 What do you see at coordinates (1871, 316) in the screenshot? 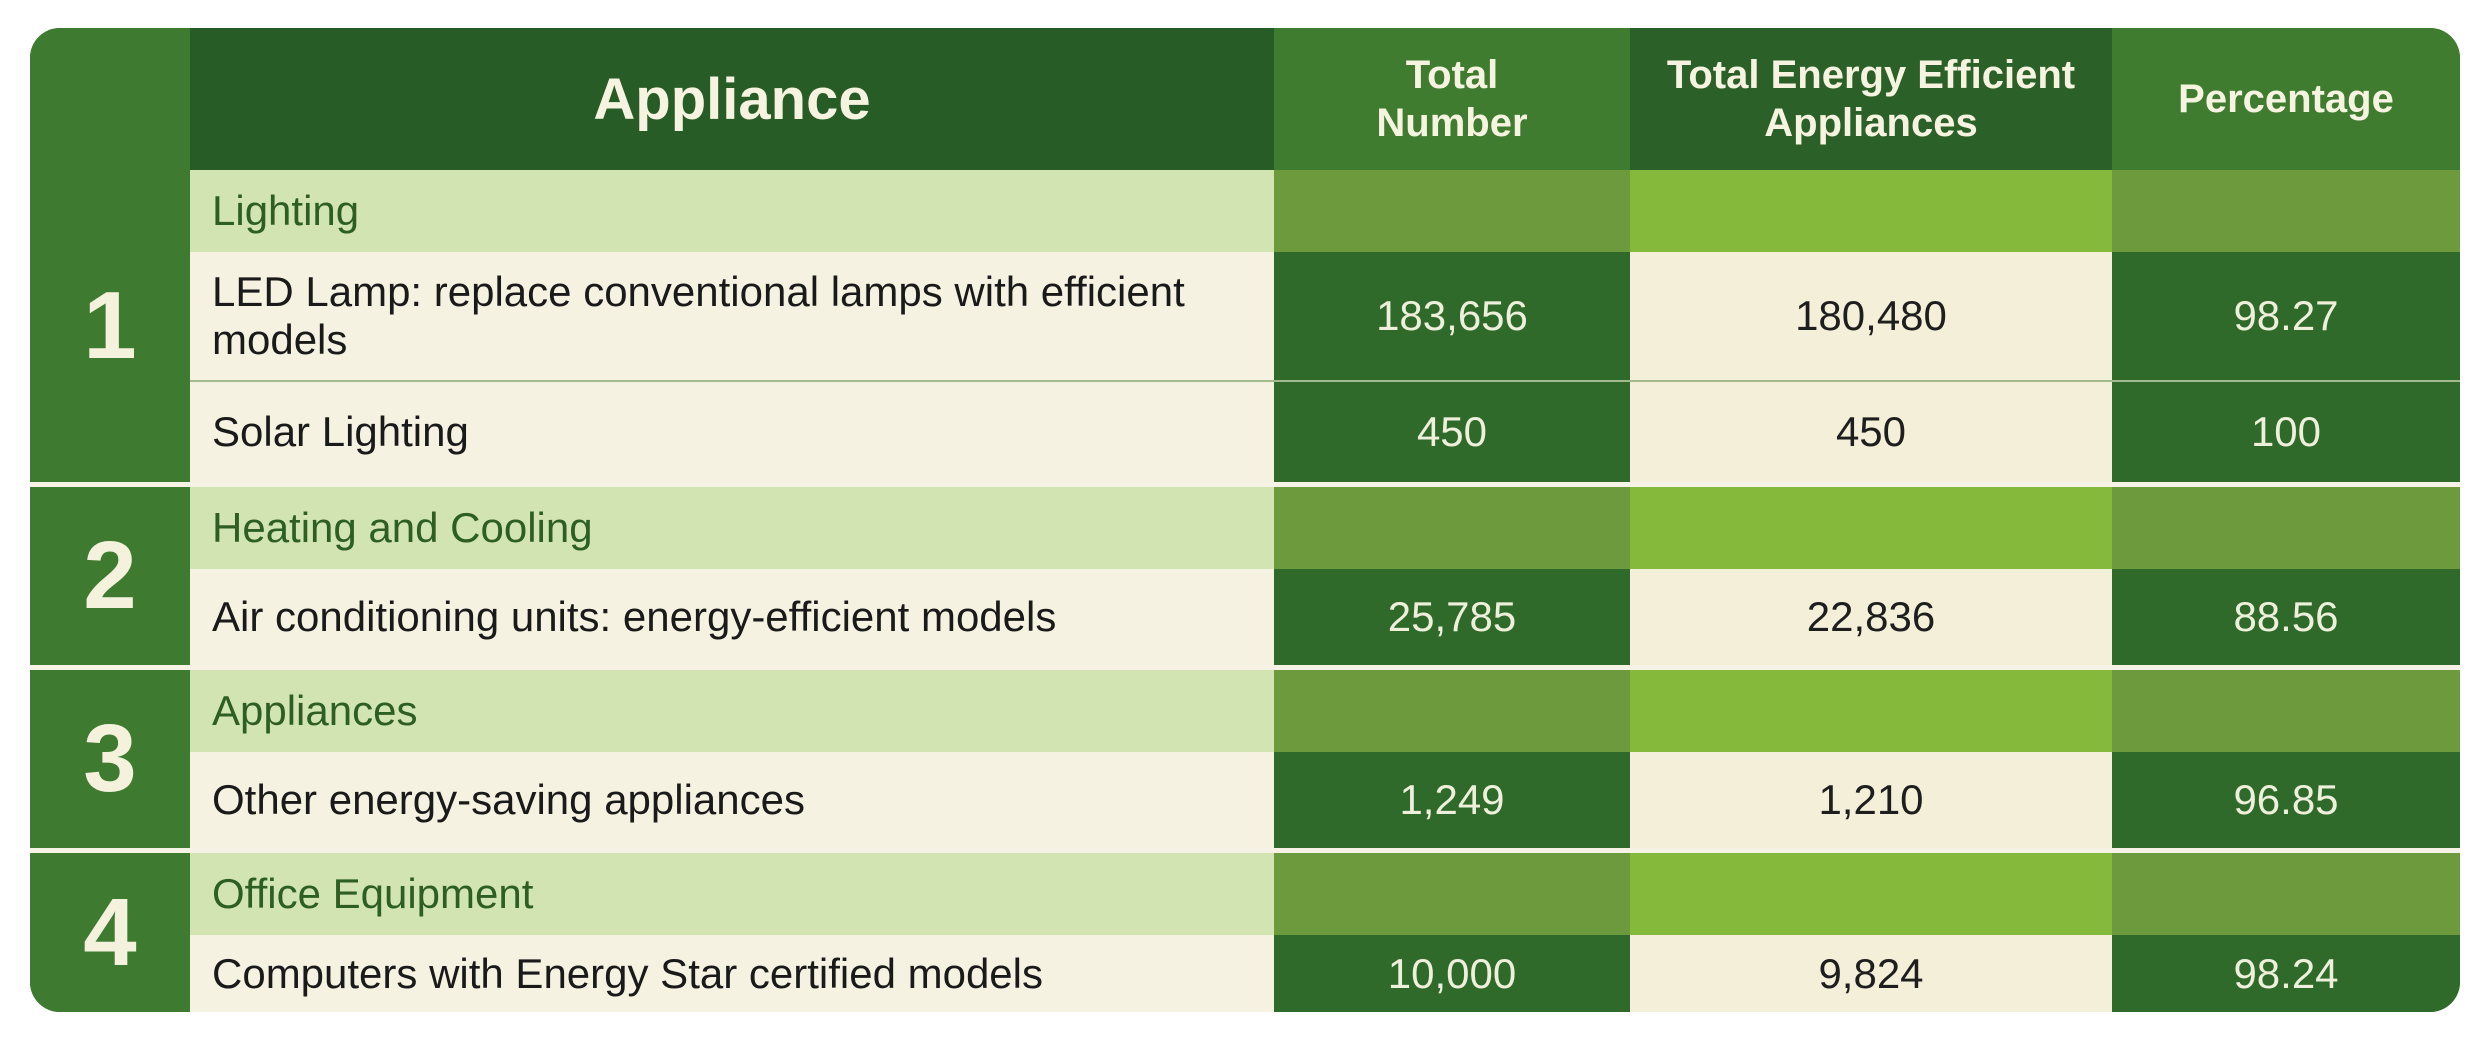
I see `cell-efficient: 180,480` at bounding box center [1871, 316].